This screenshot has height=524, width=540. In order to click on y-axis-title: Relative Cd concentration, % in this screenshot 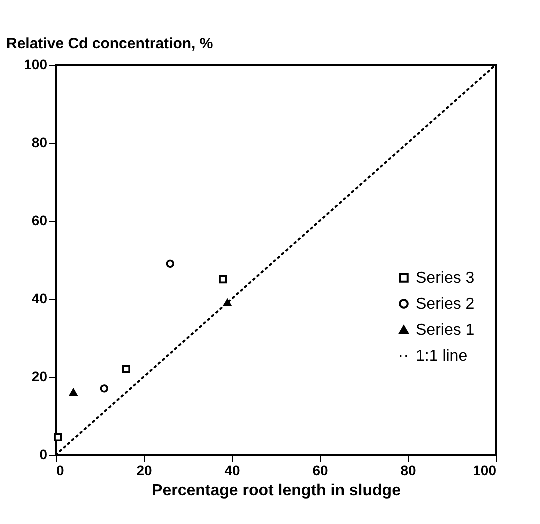, I will do `click(110, 44)`.